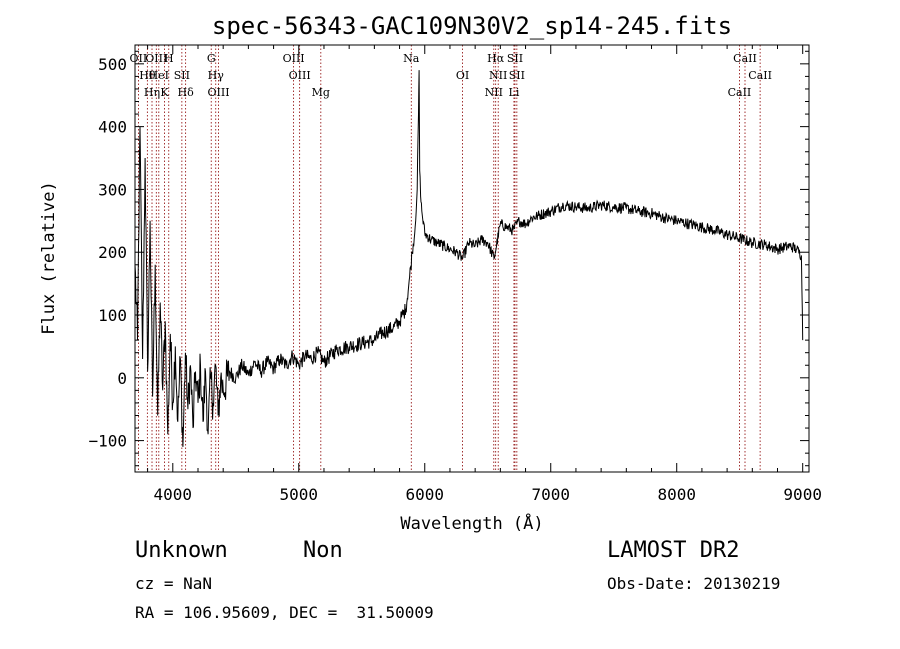 This screenshot has height=649, width=900. Describe the element at coordinates (186, 92) in the screenshot. I see `emission-line-label: Hδ` at that location.